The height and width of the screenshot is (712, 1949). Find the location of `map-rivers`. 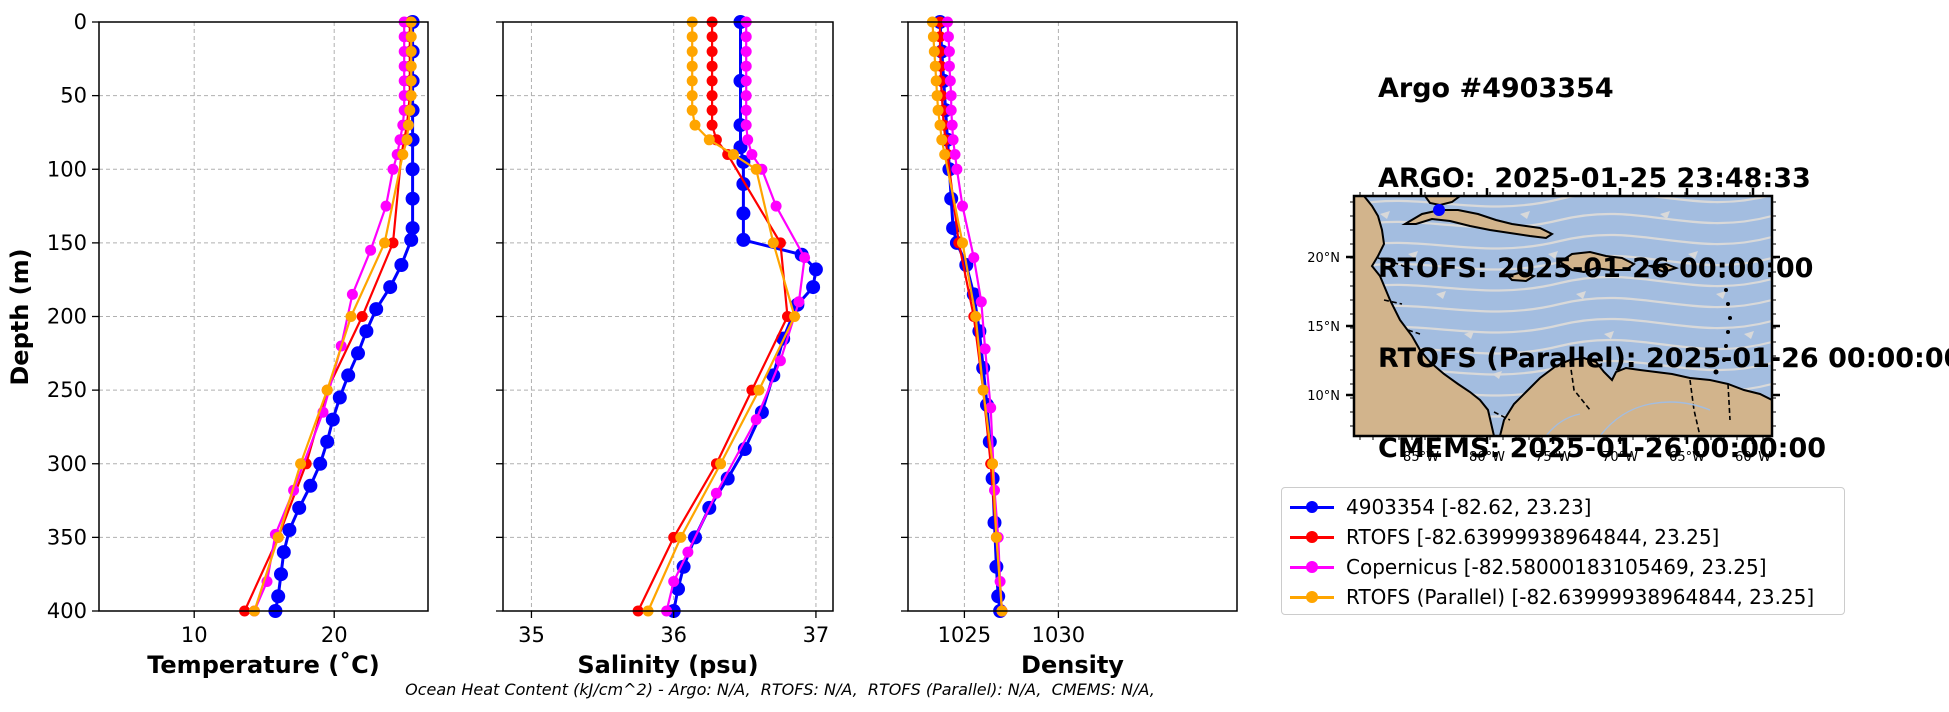

map-rivers is located at coordinates (1628, 418).